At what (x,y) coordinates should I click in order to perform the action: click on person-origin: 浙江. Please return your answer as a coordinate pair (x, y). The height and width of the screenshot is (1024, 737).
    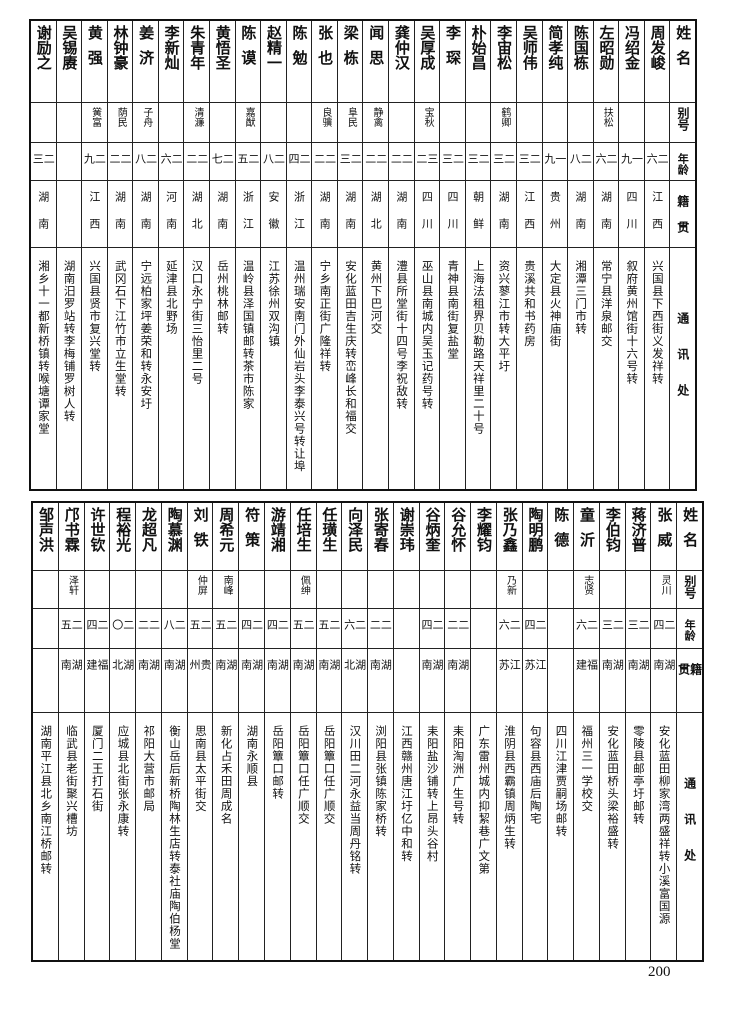
    Looking at the image, I should click on (248, 218).